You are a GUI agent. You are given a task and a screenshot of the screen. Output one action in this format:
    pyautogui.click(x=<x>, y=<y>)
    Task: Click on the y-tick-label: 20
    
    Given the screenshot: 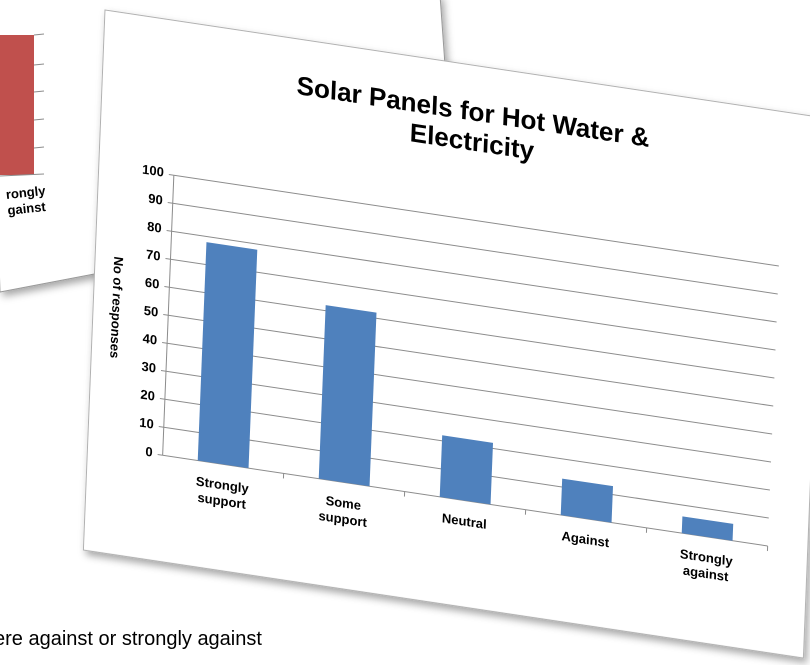 What is the action you would take?
    pyautogui.click(x=147, y=395)
    